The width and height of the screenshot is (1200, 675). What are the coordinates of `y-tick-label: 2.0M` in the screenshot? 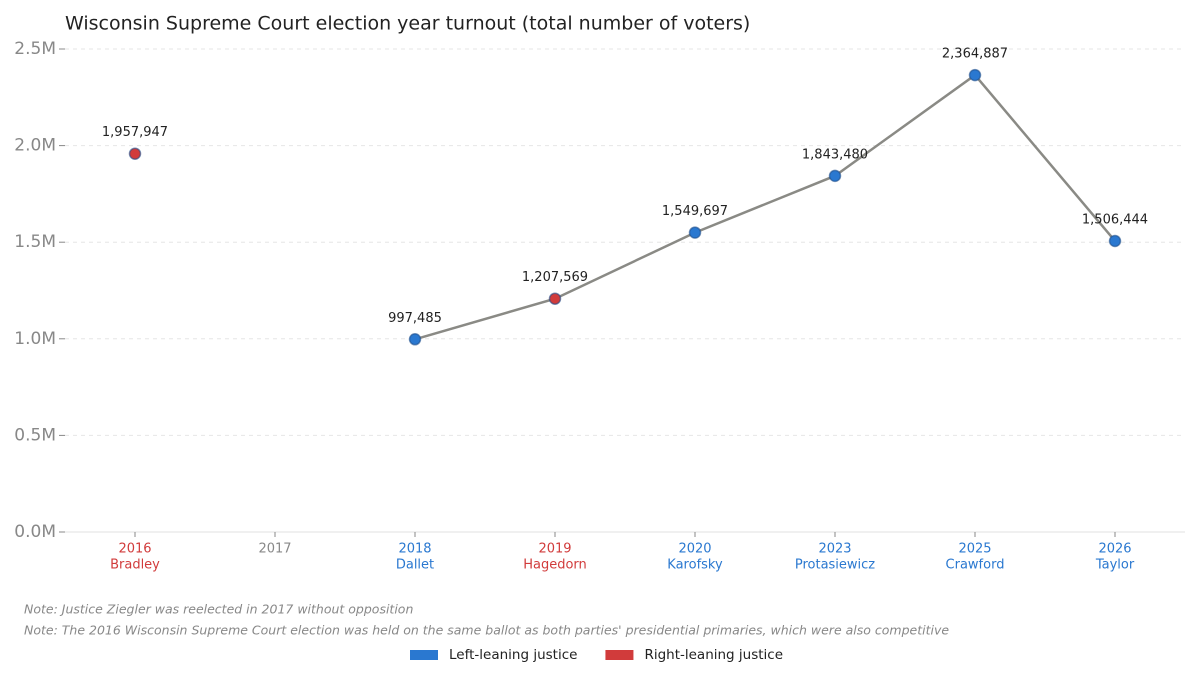 It's located at (35, 146).